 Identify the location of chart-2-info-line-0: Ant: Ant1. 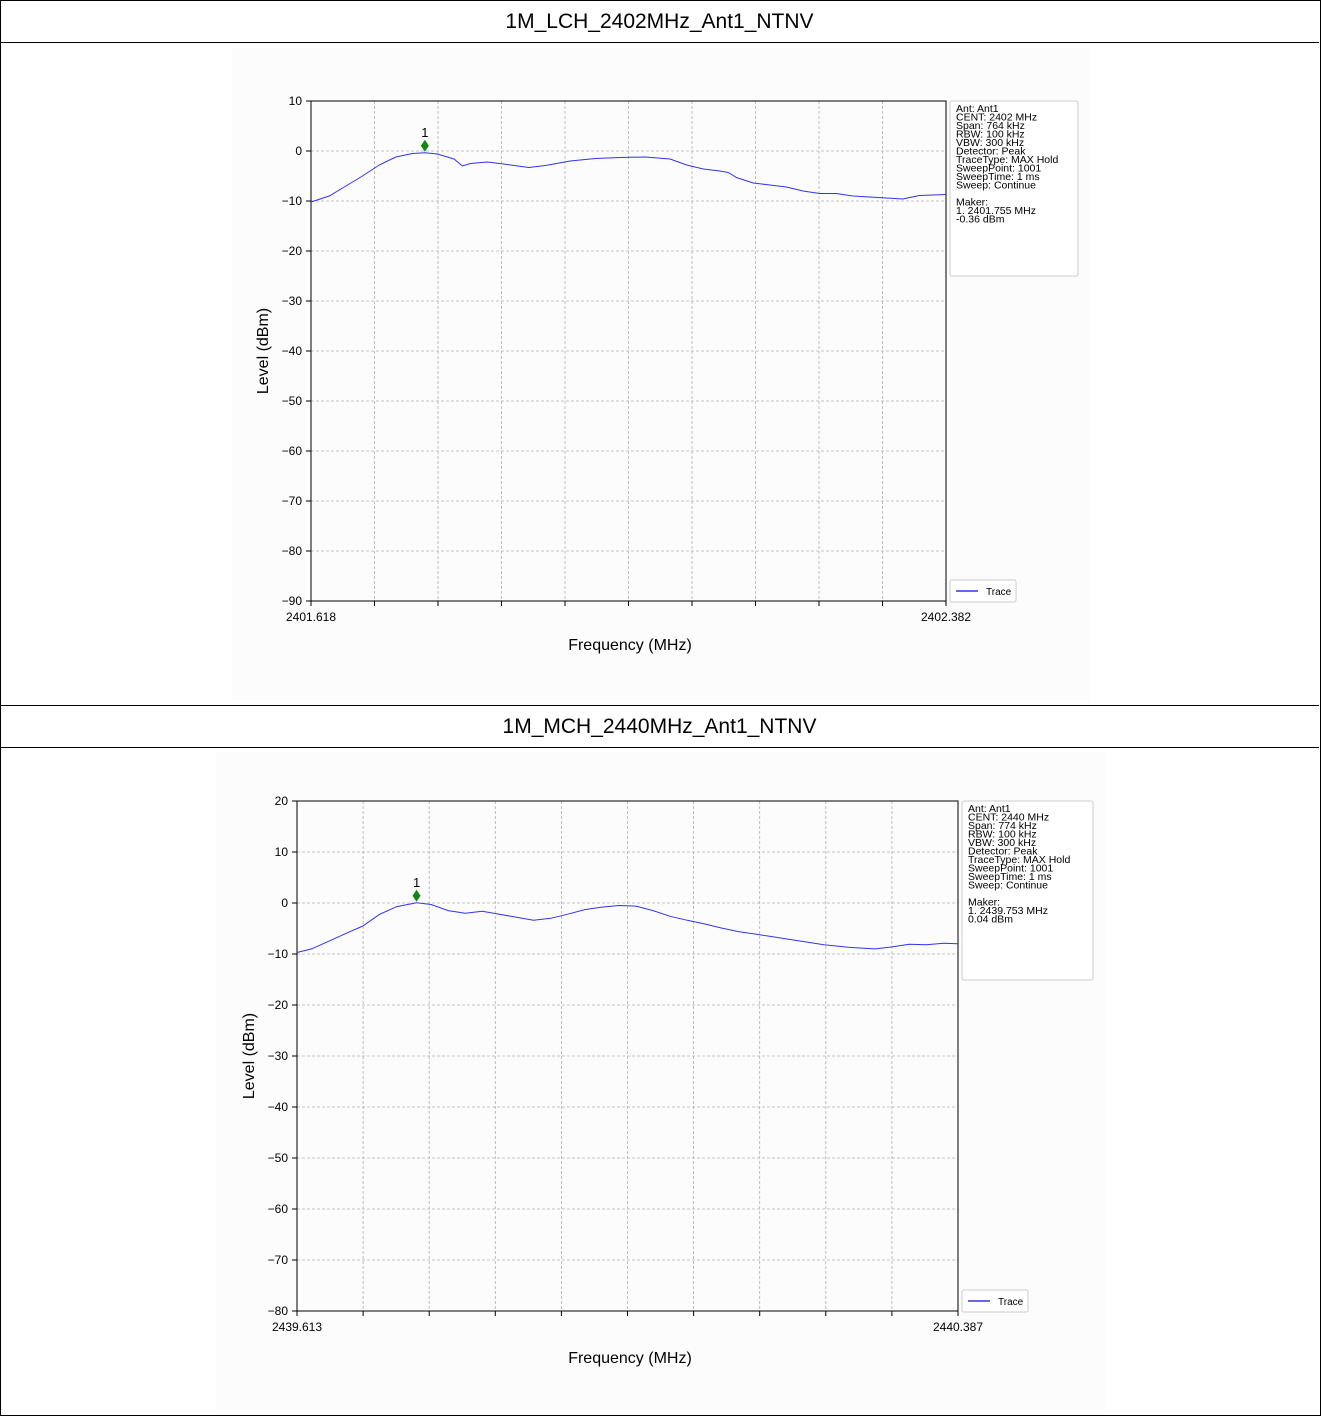
(989, 809).